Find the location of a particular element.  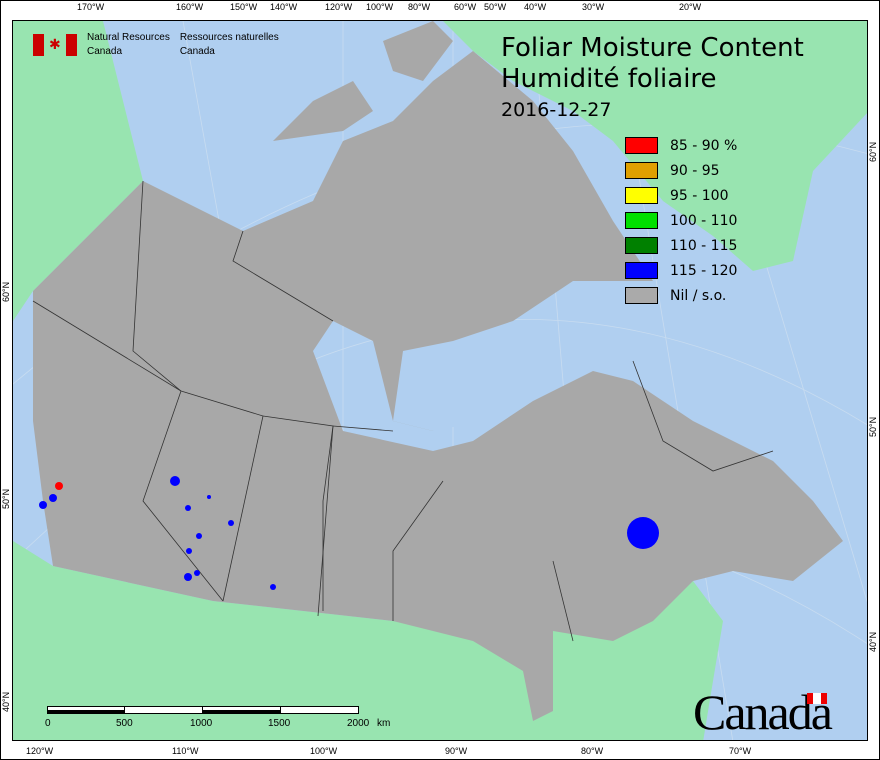

title-fr: Humidité foliaire is located at coordinates (609, 79).